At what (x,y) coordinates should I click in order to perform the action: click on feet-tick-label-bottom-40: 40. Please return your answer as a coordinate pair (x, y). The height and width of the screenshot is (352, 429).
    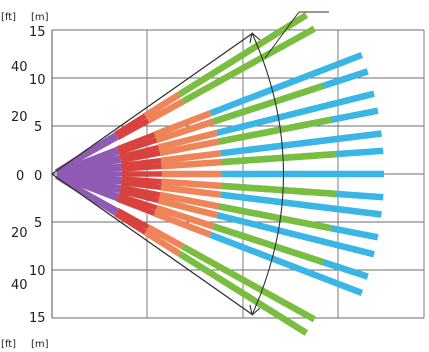
    Looking at the image, I should click on (19, 285).